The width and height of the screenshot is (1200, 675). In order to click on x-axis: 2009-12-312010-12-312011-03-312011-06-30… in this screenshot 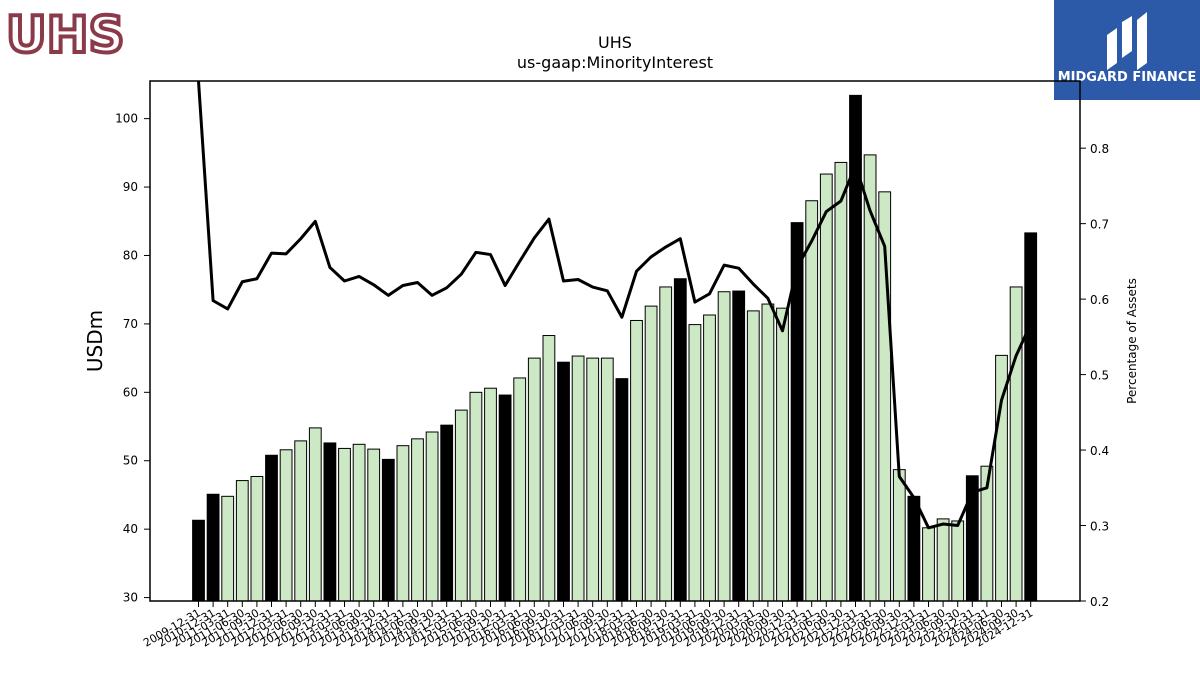, I will do `click(588, 625)`.